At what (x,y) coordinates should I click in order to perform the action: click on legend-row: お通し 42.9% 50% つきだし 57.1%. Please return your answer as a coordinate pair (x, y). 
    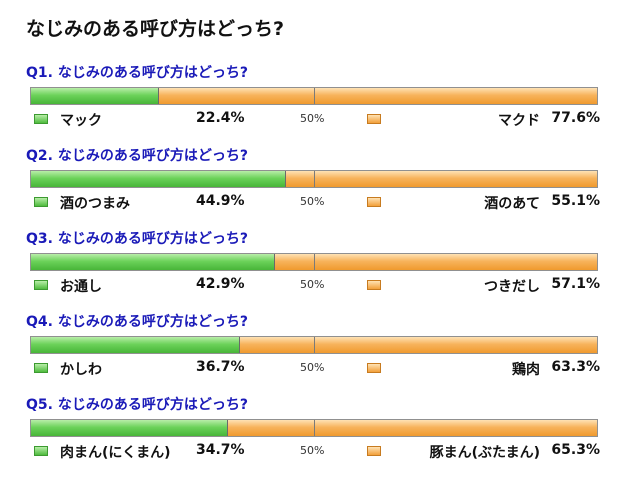
    Looking at the image, I should click on (313, 286).